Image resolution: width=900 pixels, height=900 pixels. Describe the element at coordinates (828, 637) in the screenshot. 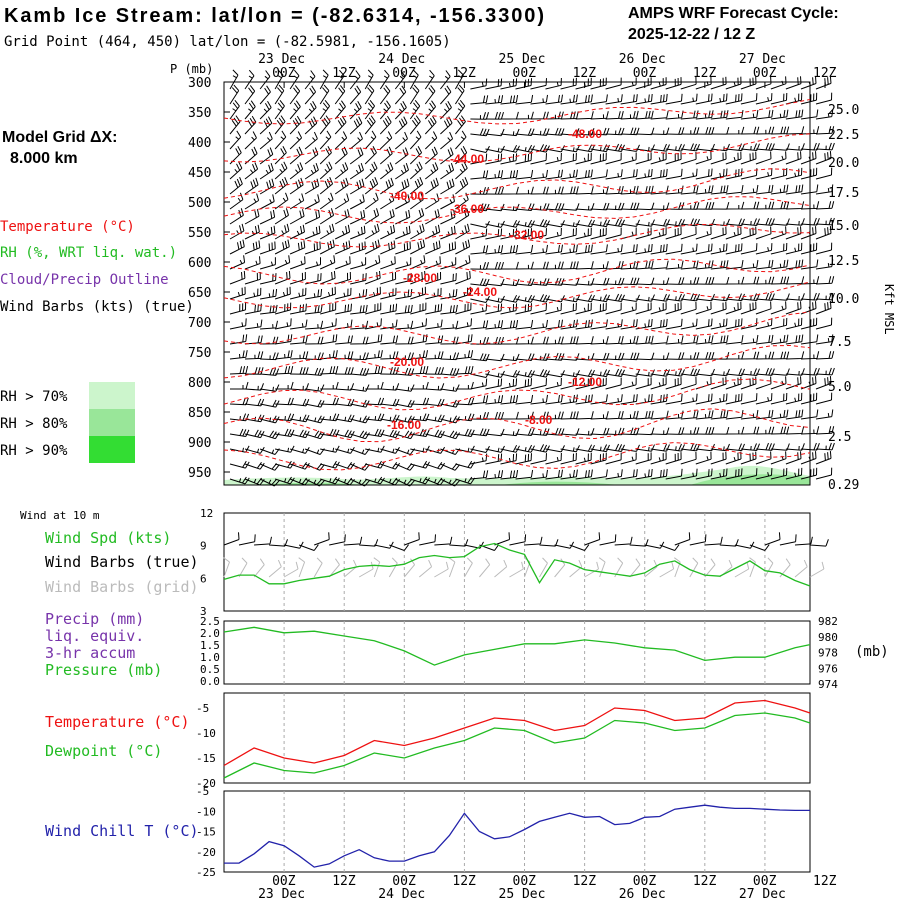

I see `pressure-tick-label: 980` at that location.